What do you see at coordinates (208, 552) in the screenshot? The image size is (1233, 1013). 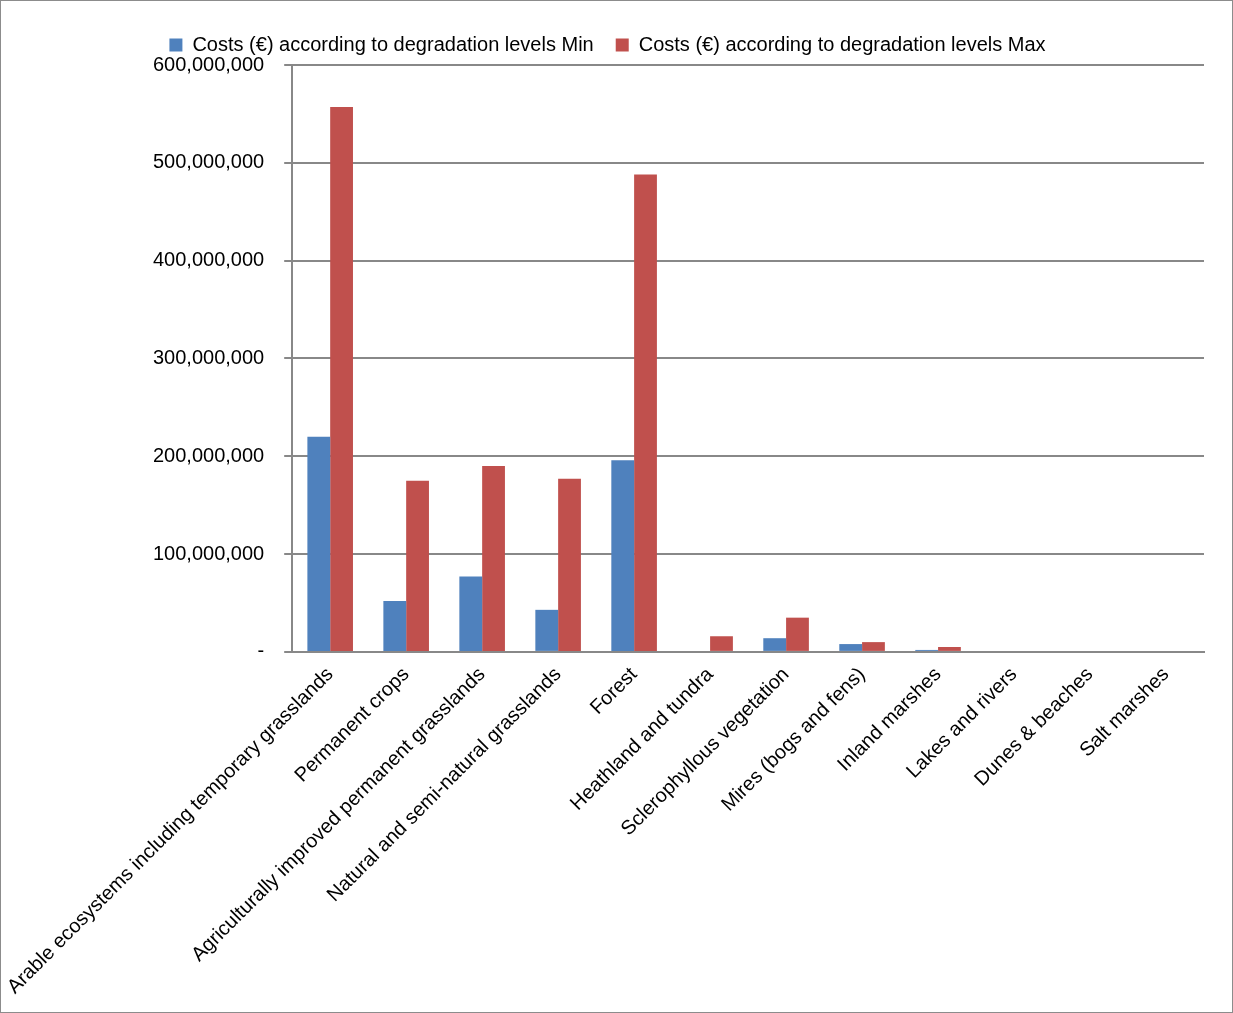 I see `y-tick-label: 100,000,000` at bounding box center [208, 552].